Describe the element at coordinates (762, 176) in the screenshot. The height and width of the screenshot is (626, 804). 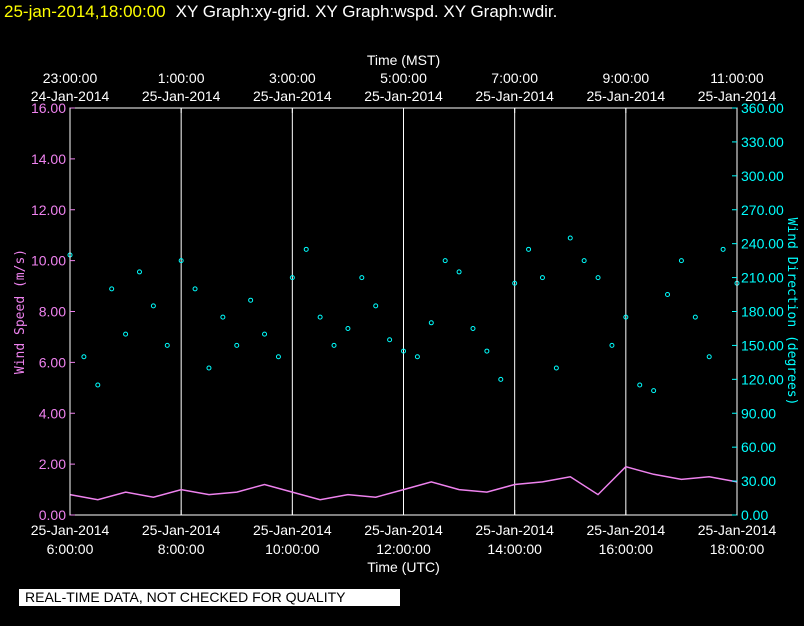
I see `y-right-tick-label: 300.00` at that location.